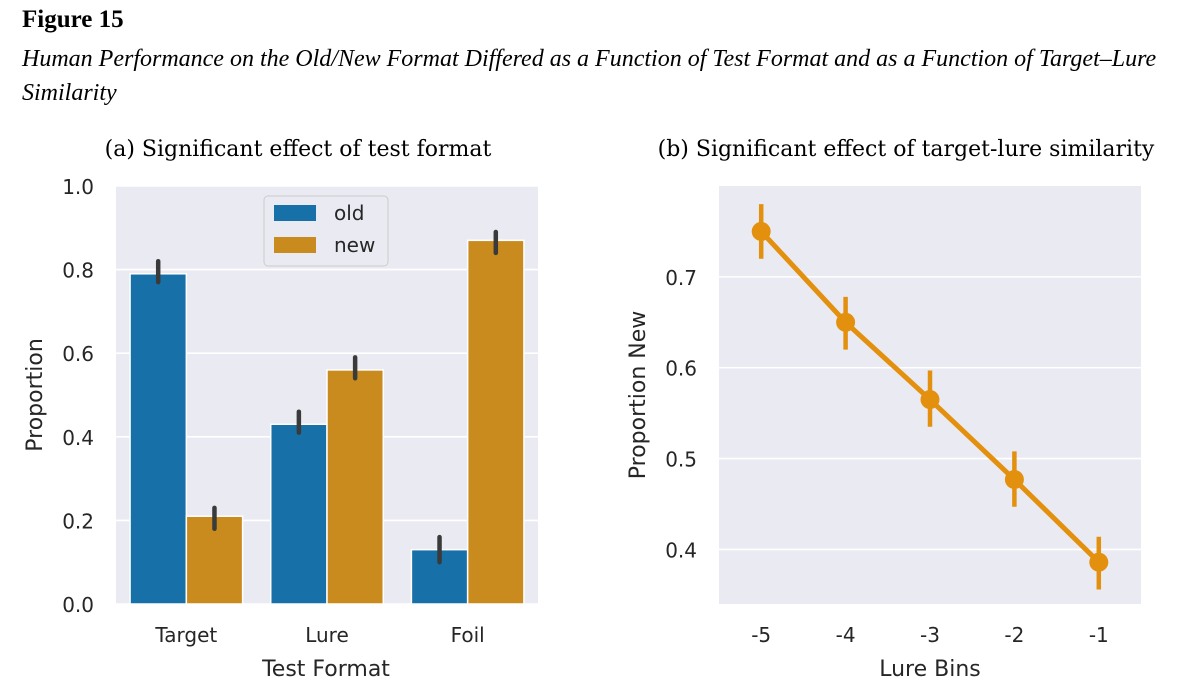 The width and height of the screenshot is (1203, 690). I want to click on panel-a-y-axis-label: Proportion, so click(35, 395).